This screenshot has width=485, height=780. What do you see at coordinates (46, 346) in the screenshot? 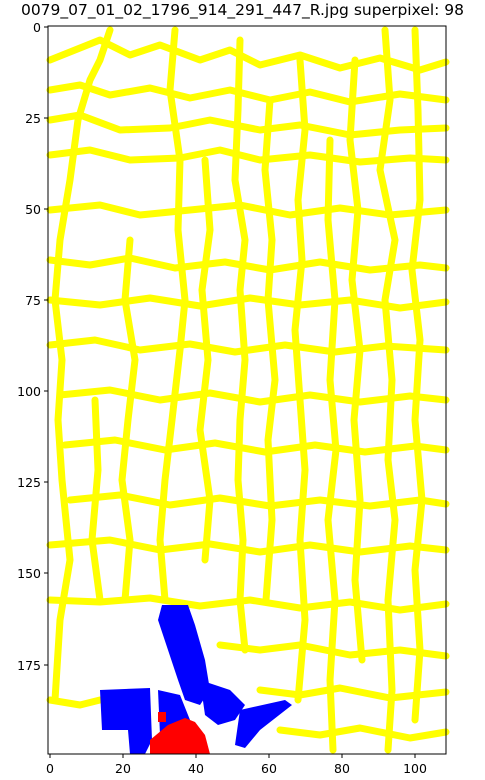
I see `y-axis` at bounding box center [46, 346].